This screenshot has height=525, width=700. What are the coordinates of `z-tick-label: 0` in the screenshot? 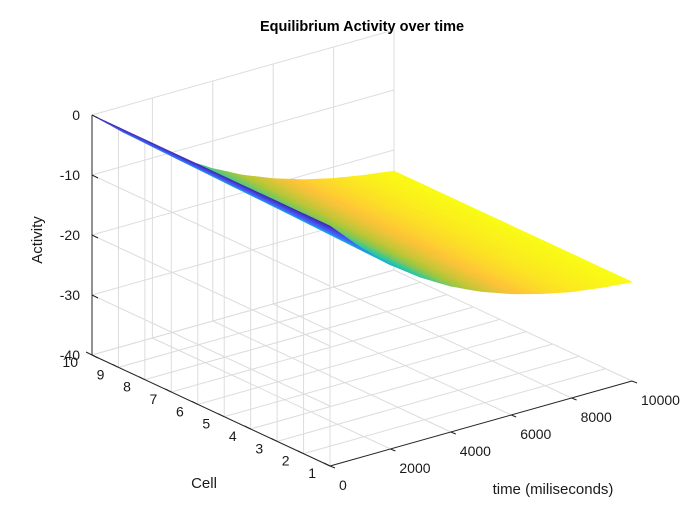 It's located at (76, 115).